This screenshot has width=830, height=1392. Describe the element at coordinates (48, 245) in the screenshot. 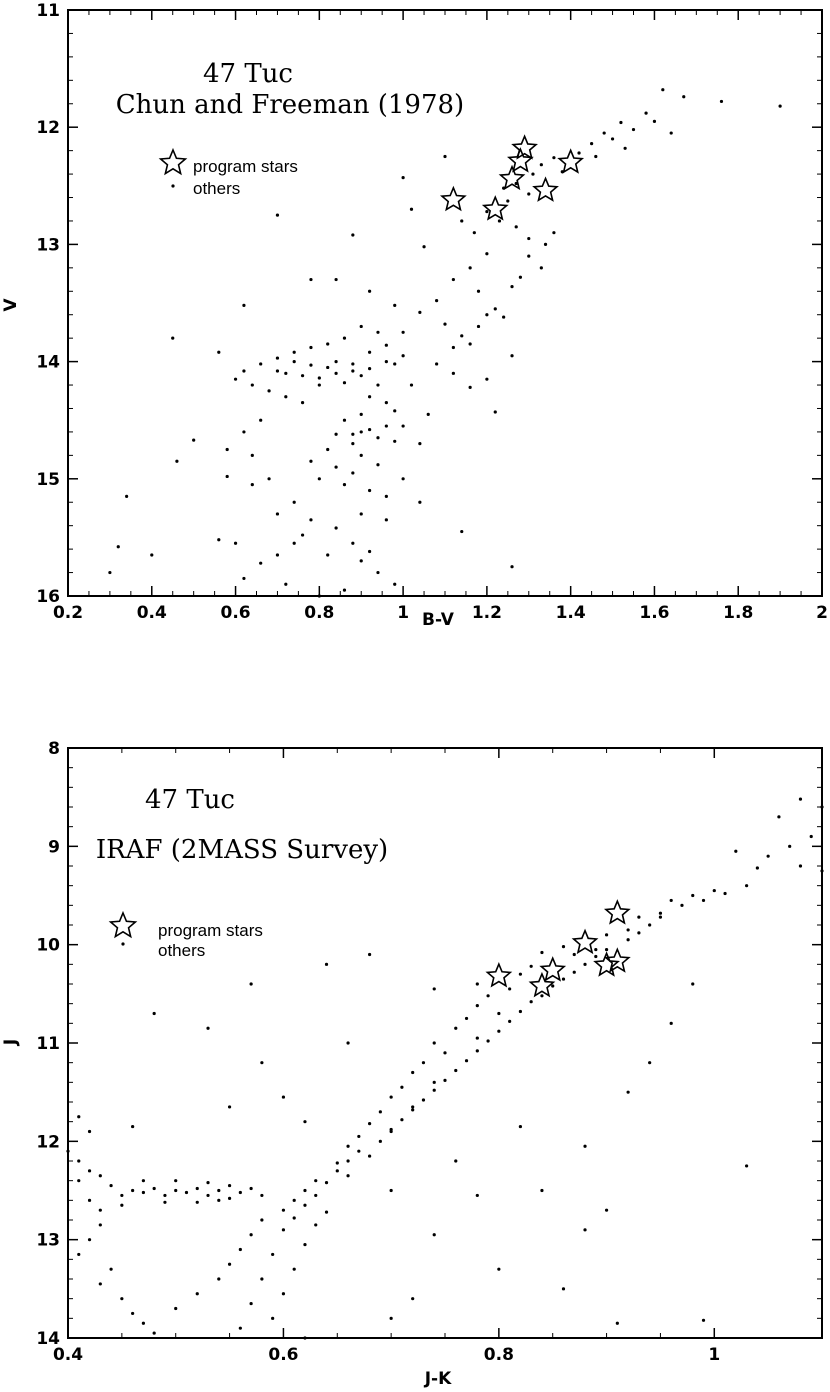

I see `y-tick-label: 13` at that location.